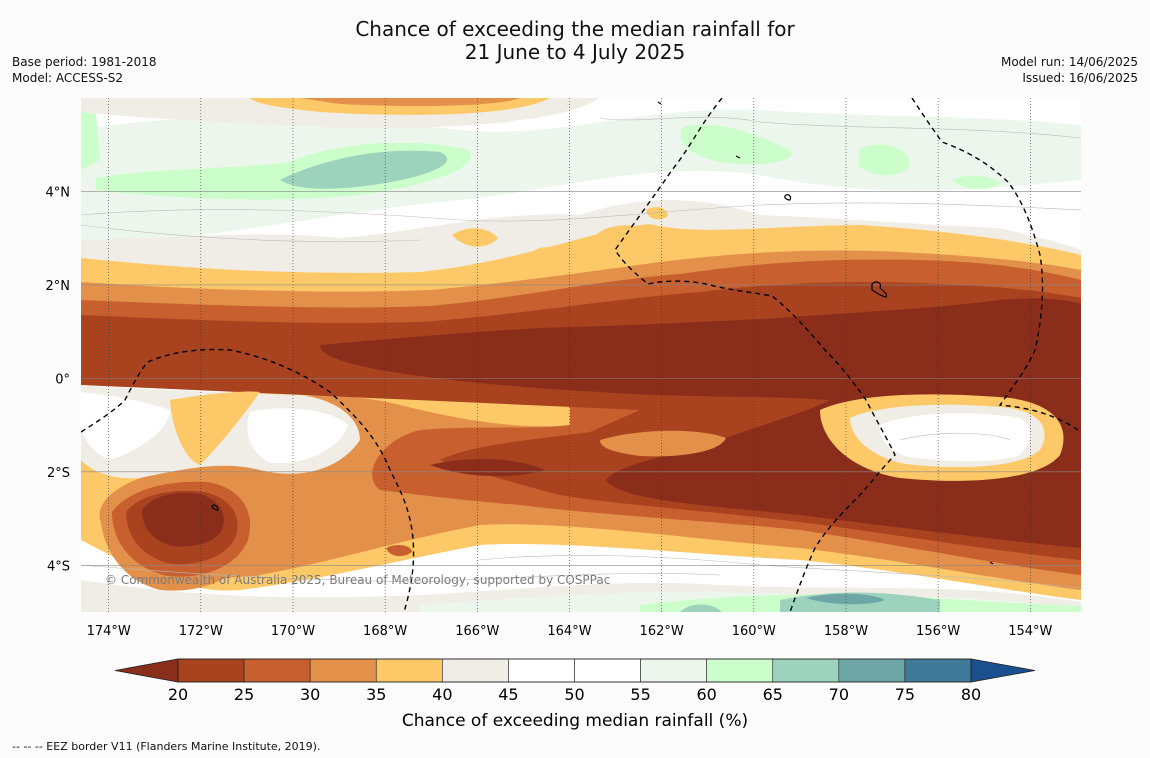  Describe the element at coordinates (109, 631) in the screenshot. I see `lon-tick-label: 174°W` at that location.